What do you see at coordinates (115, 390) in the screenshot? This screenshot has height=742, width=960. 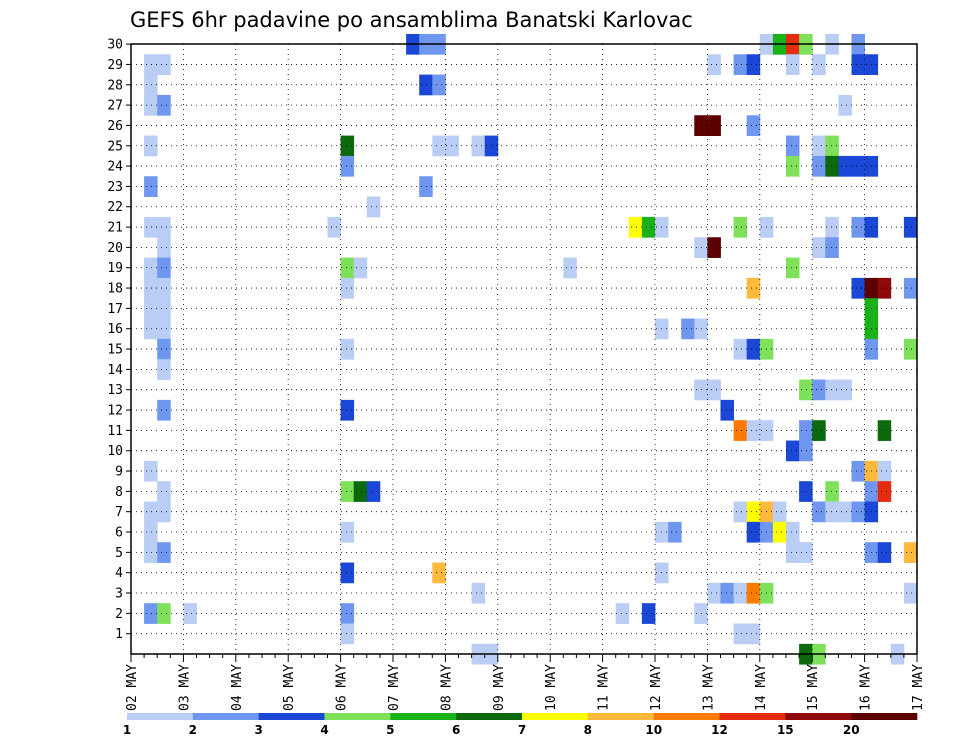 I see `y-tick-label: 13` at bounding box center [115, 390].